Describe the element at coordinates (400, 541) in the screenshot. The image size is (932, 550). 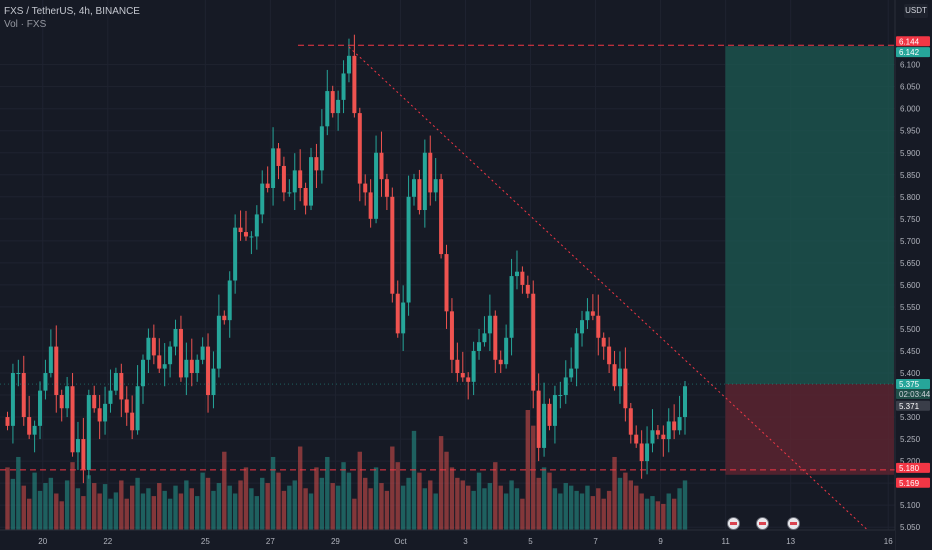
I see `x-tick-label: Oct` at that location.